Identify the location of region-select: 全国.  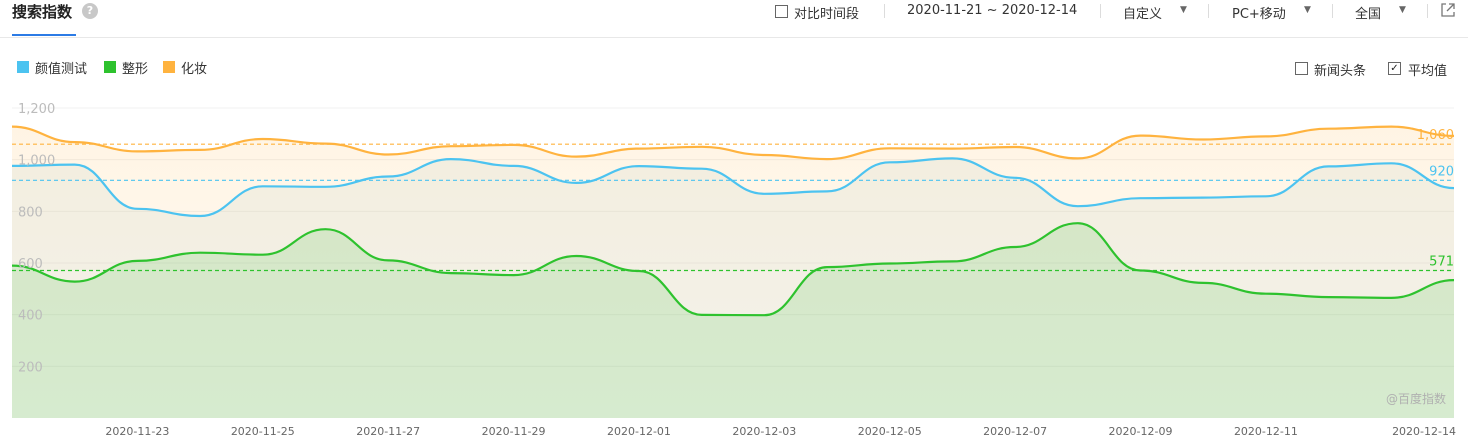
(1368, 14).